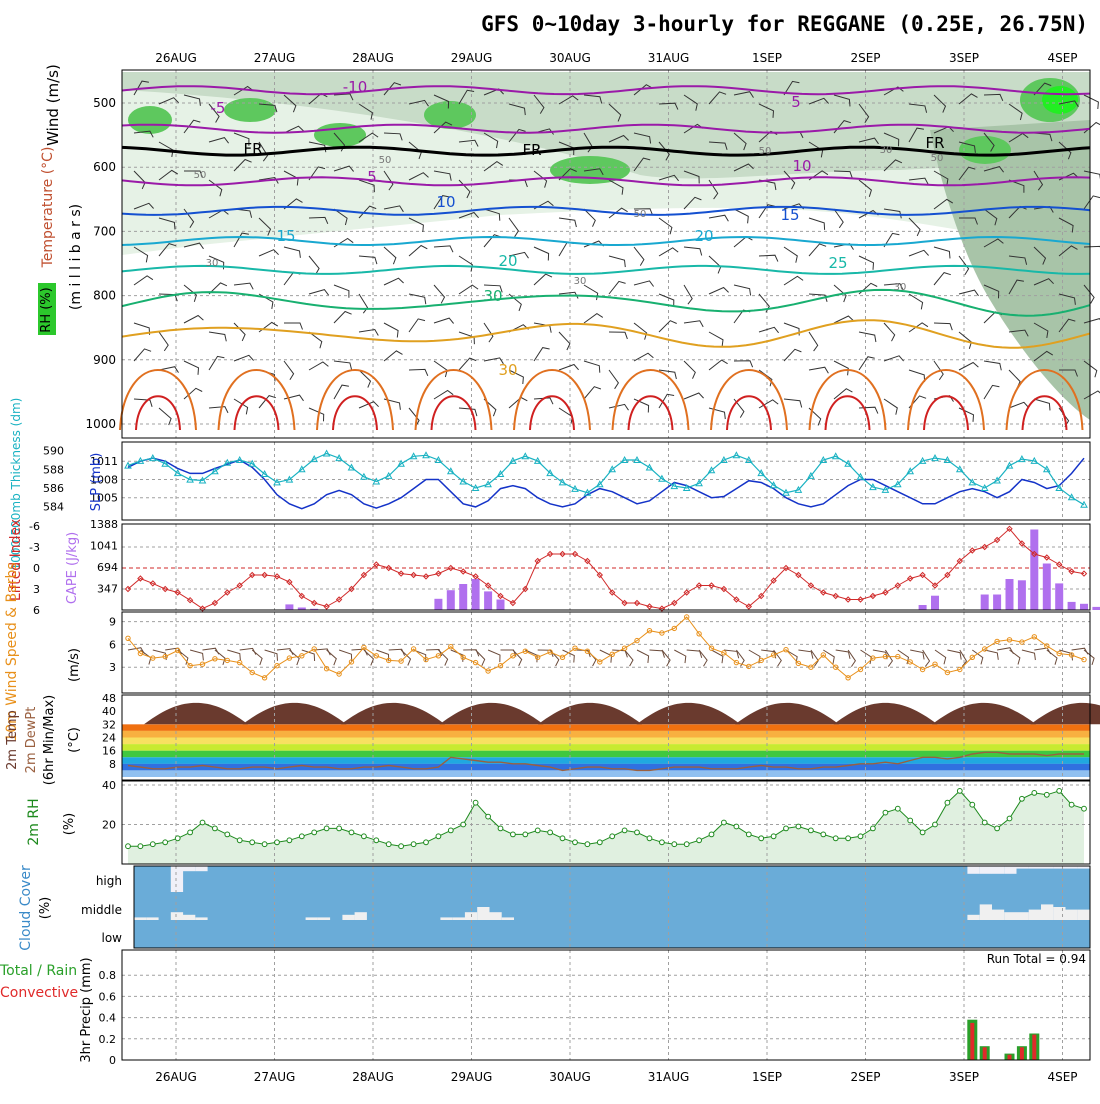 Image resolution: width=1100 pixels, height=1104 pixels. What do you see at coordinates (1062, 58) in the screenshot?
I see `top-date-label: 4SEP` at bounding box center [1062, 58].